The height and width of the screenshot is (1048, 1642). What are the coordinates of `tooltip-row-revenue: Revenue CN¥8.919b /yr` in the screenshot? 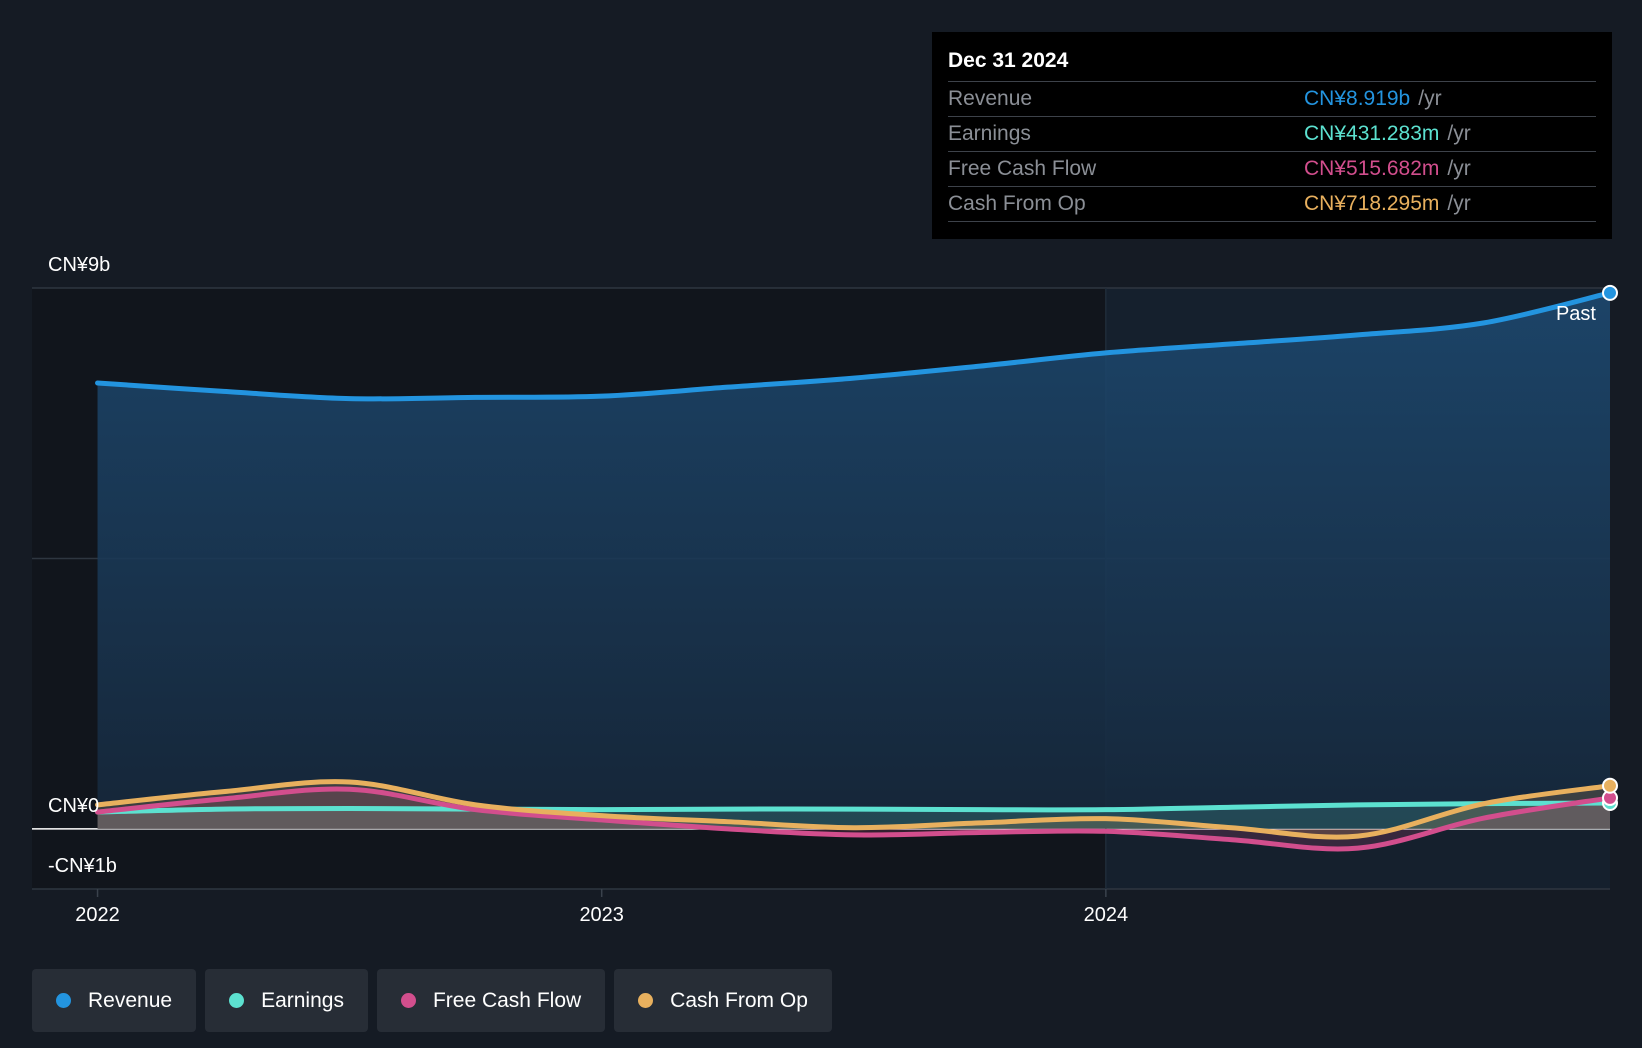 It's located at (1272, 99).